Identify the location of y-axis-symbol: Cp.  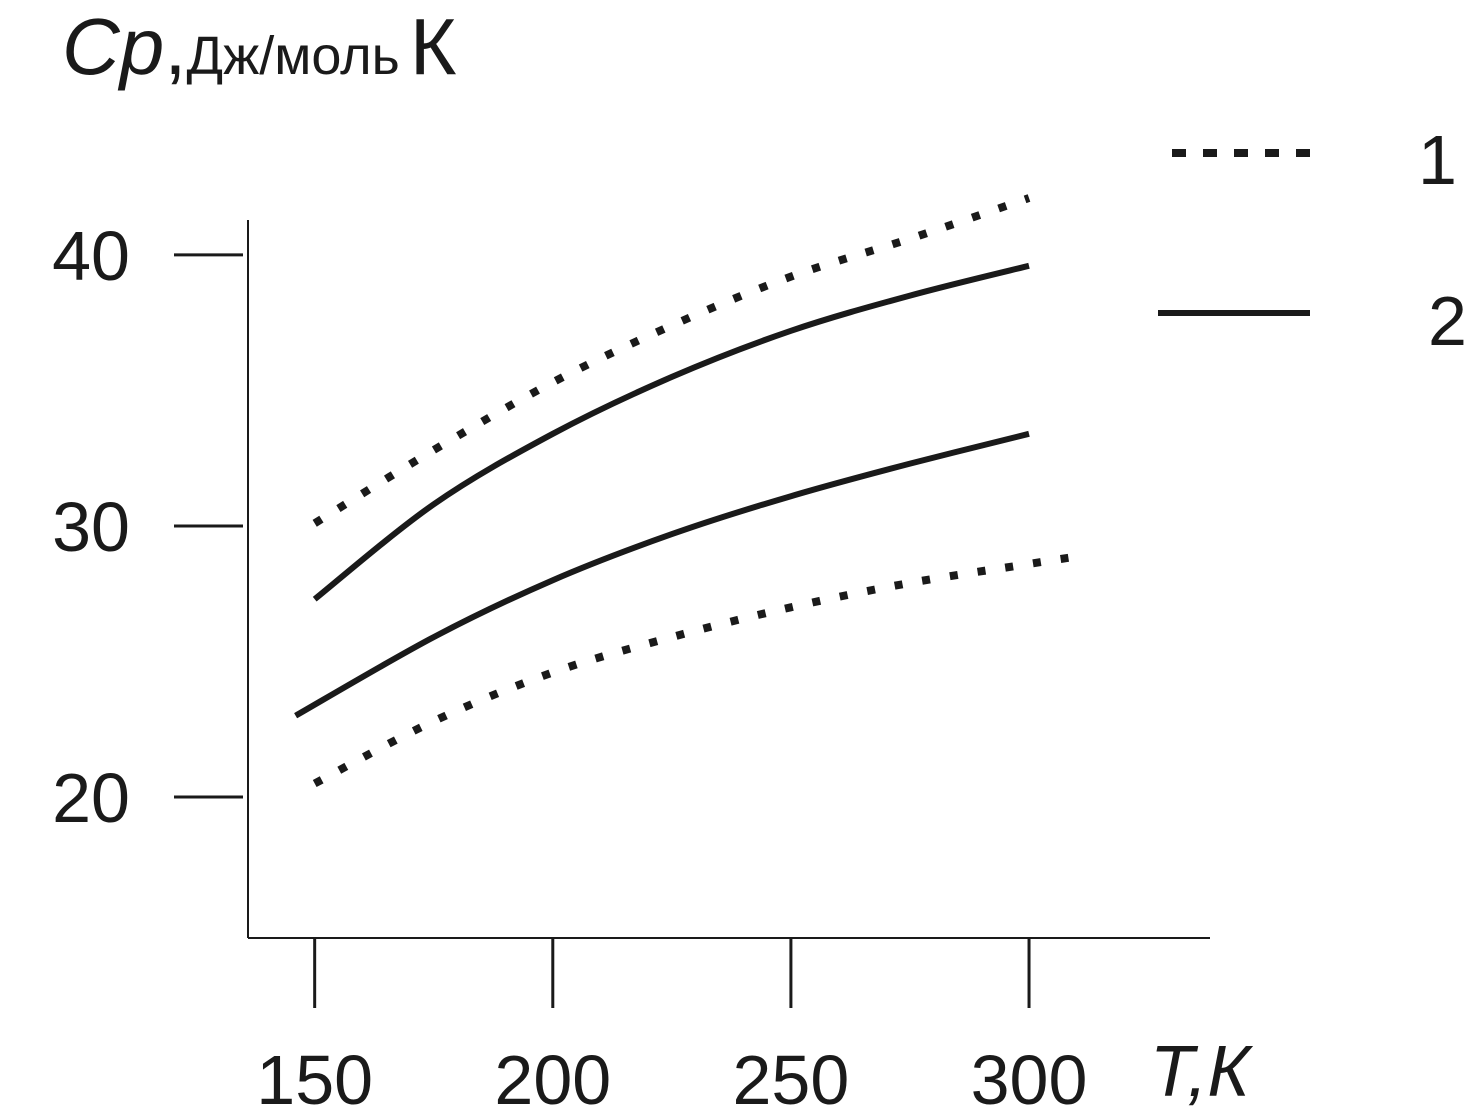
(113, 46).